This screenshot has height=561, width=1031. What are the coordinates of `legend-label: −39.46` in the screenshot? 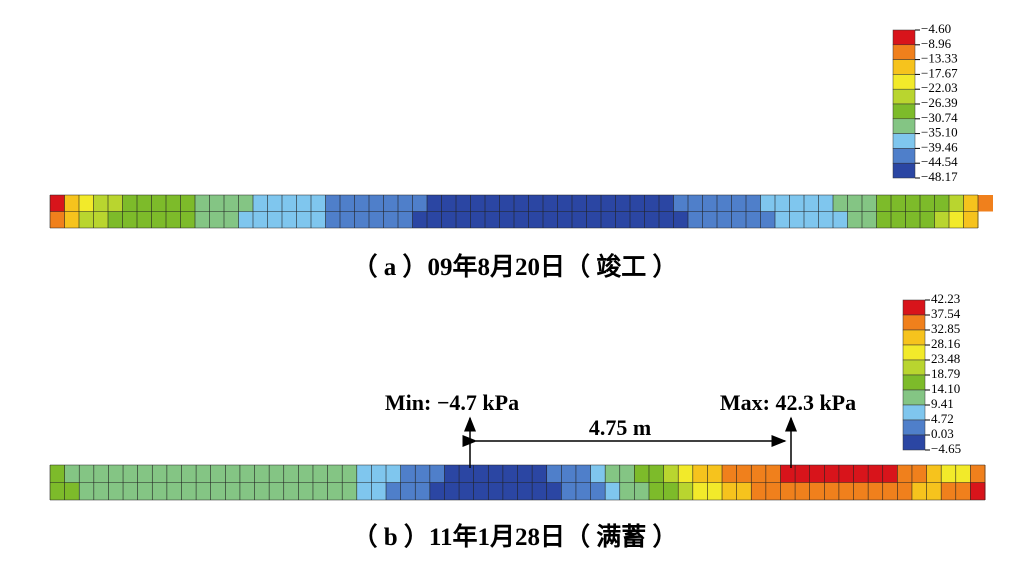 It's located at (939, 146).